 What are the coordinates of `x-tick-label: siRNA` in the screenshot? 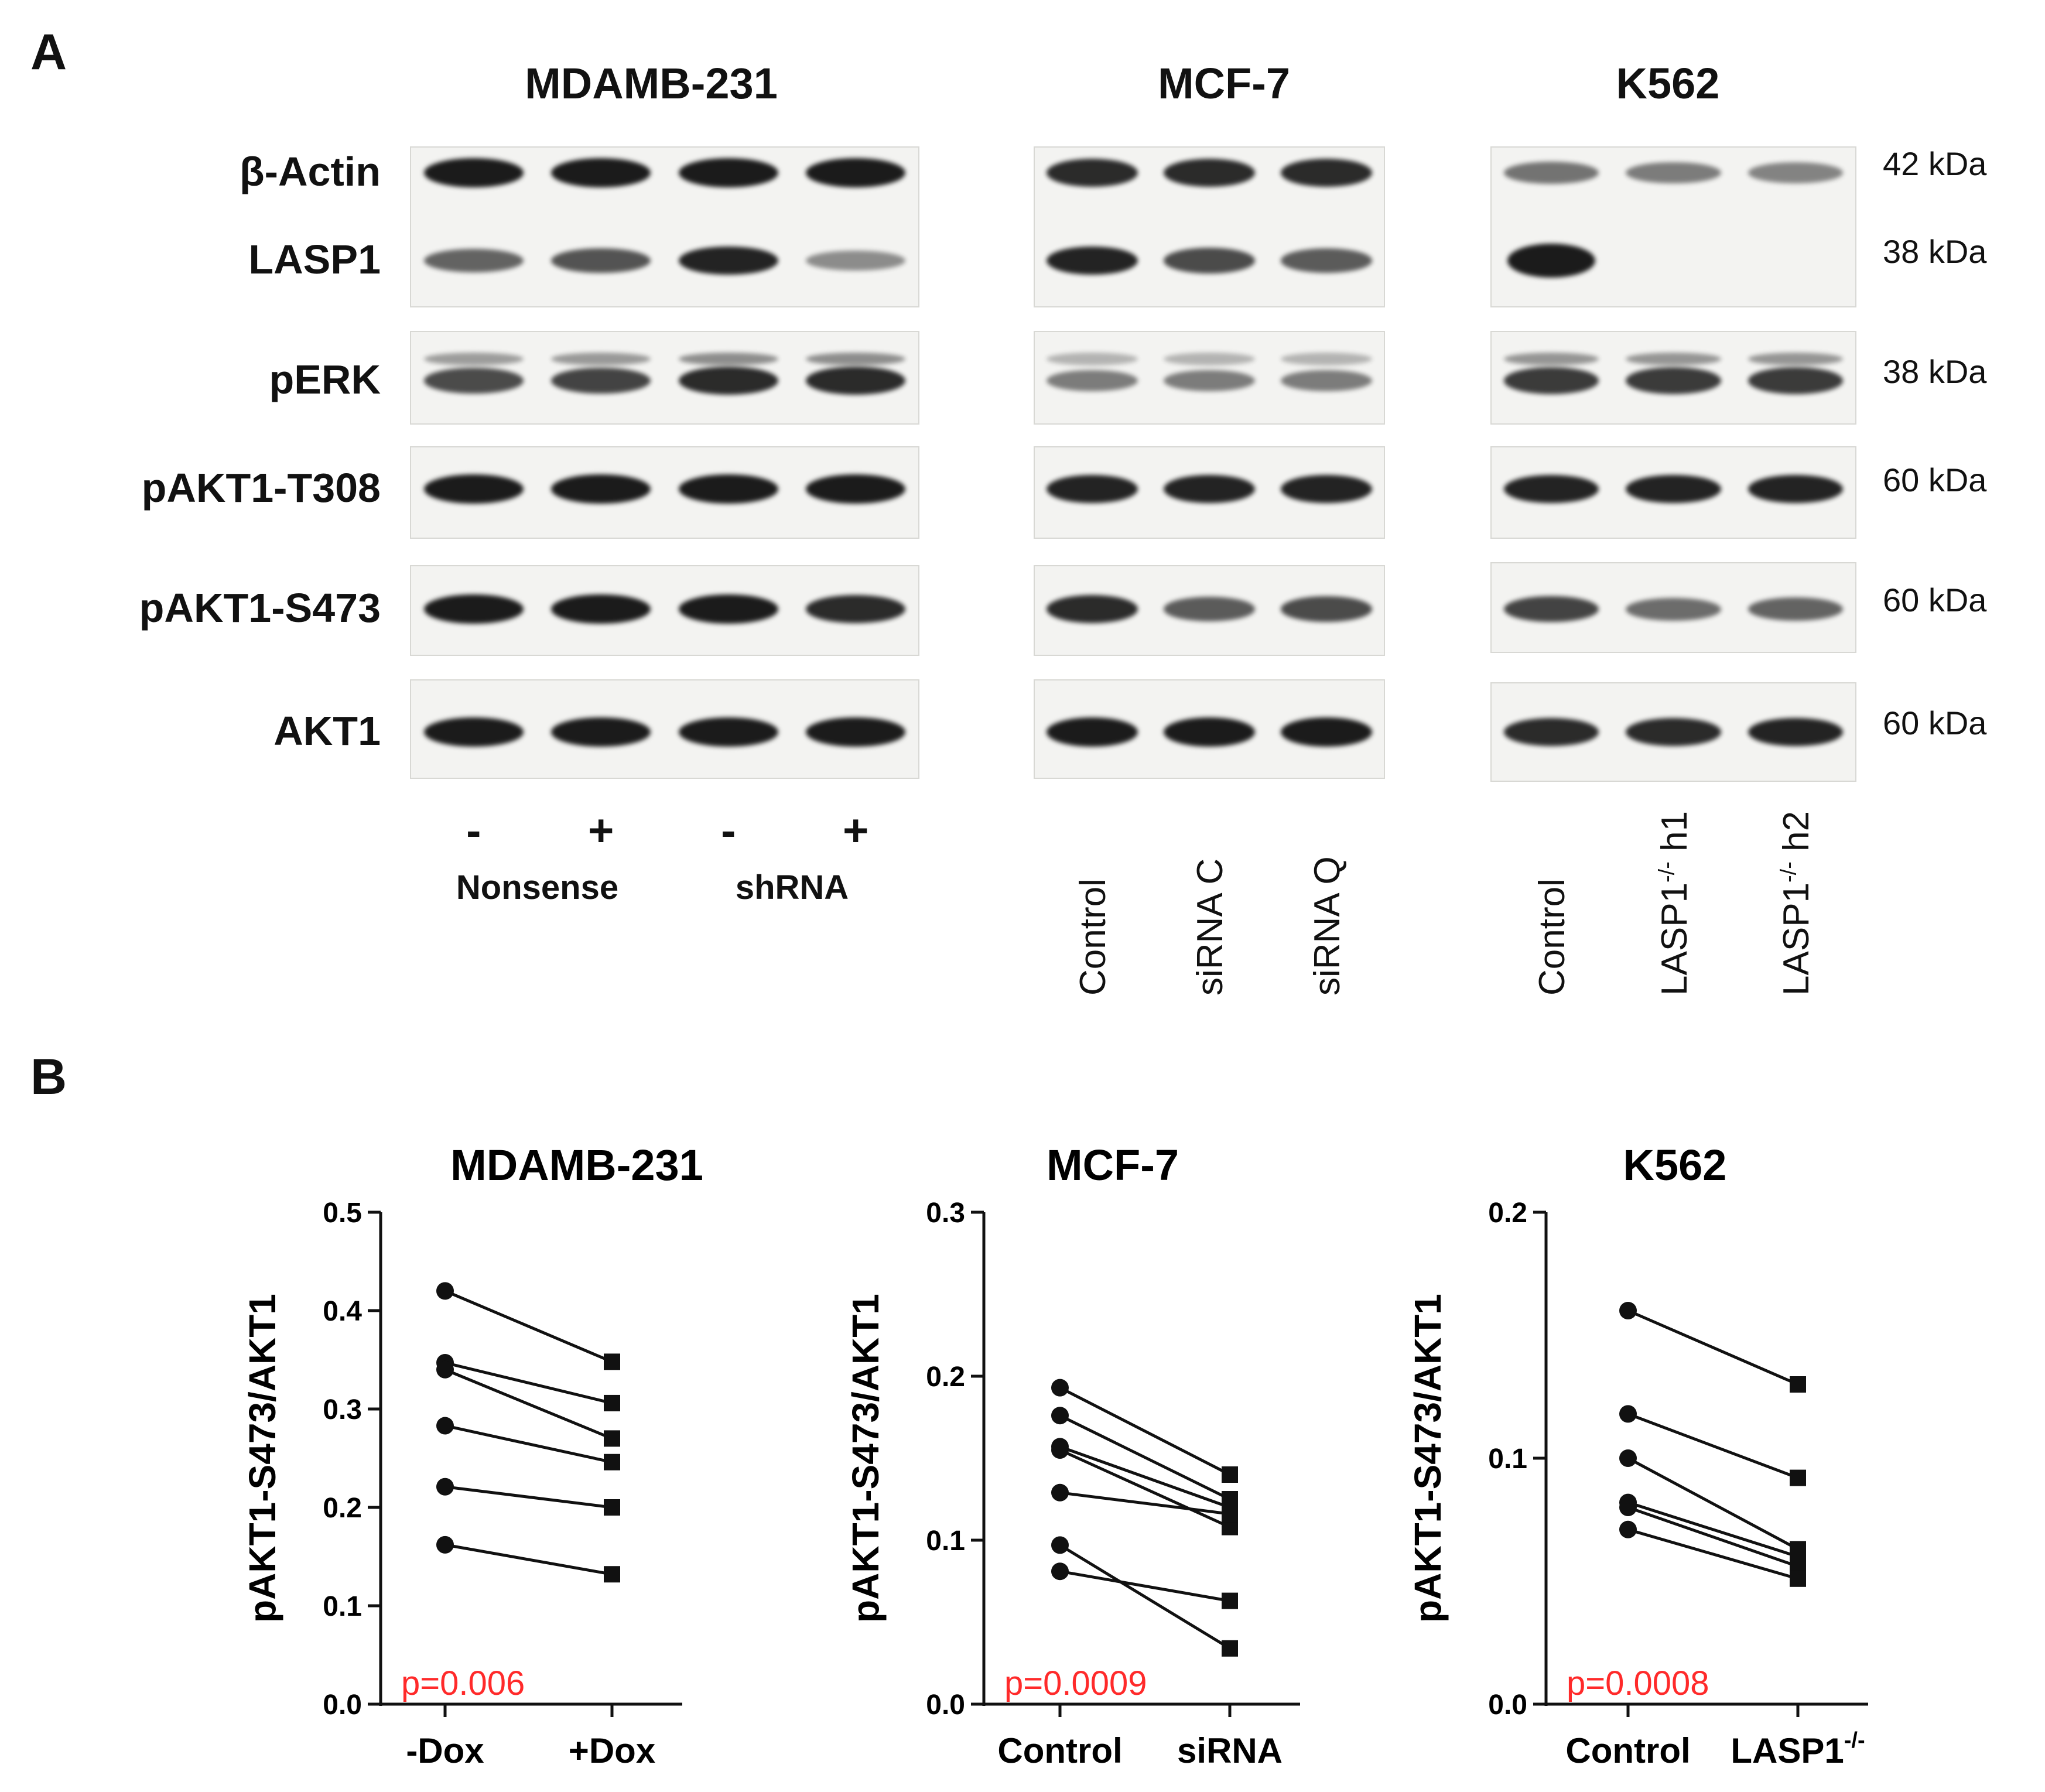 It's located at (1230, 1751).